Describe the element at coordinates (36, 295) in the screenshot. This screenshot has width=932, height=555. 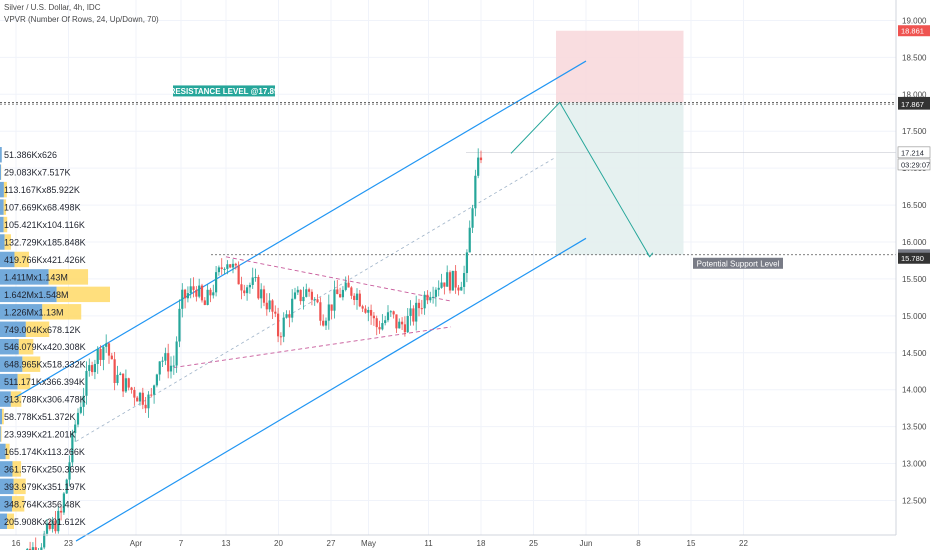
I see `volume-row-label: 1.642Mx1.548M` at that location.